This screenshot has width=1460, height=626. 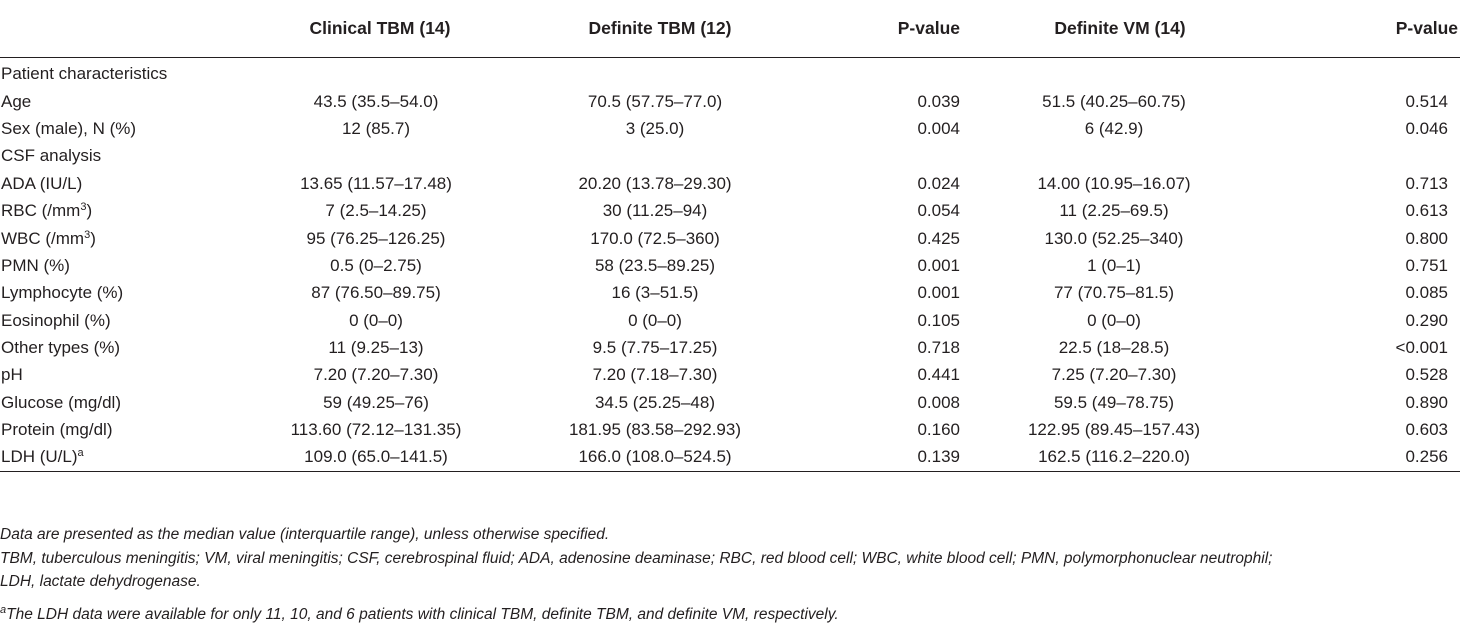 What do you see at coordinates (41, 183) in the screenshot?
I see `row-label-text: ADA (IU/L)` at bounding box center [41, 183].